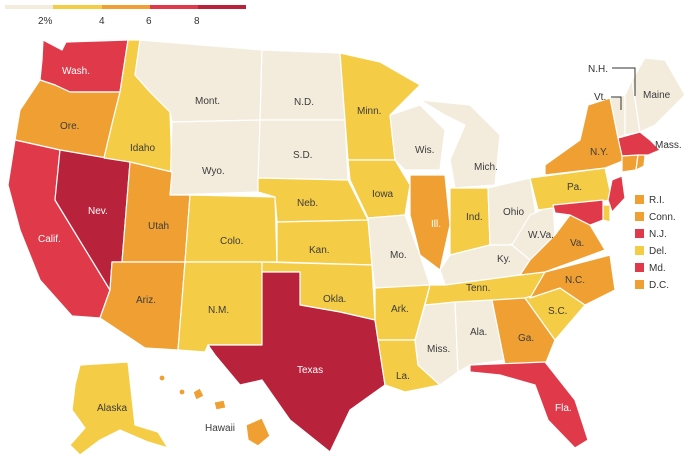 Image resolution: width=700 pixels, height=475 pixels. What do you see at coordinates (218, 310) in the screenshot?
I see `label-nm: N.M.` at bounding box center [218, 310].